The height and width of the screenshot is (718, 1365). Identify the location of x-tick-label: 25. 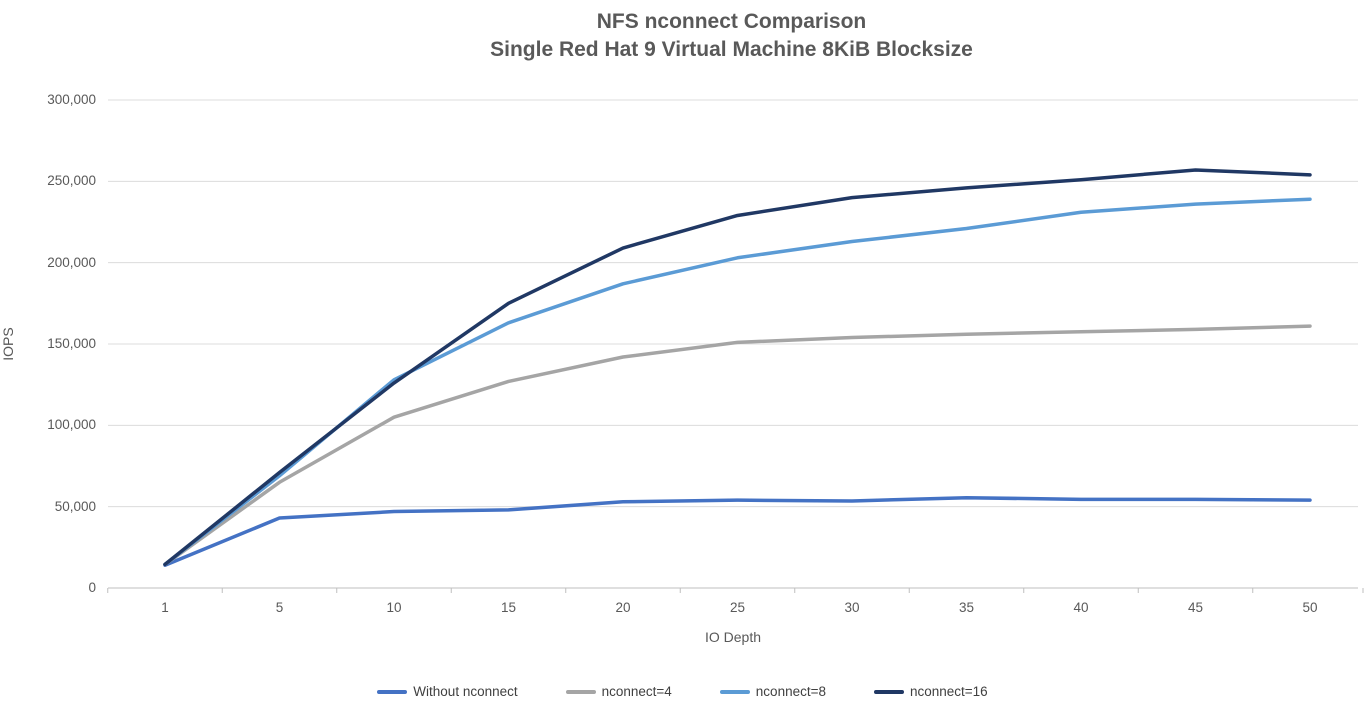
(737, 607).